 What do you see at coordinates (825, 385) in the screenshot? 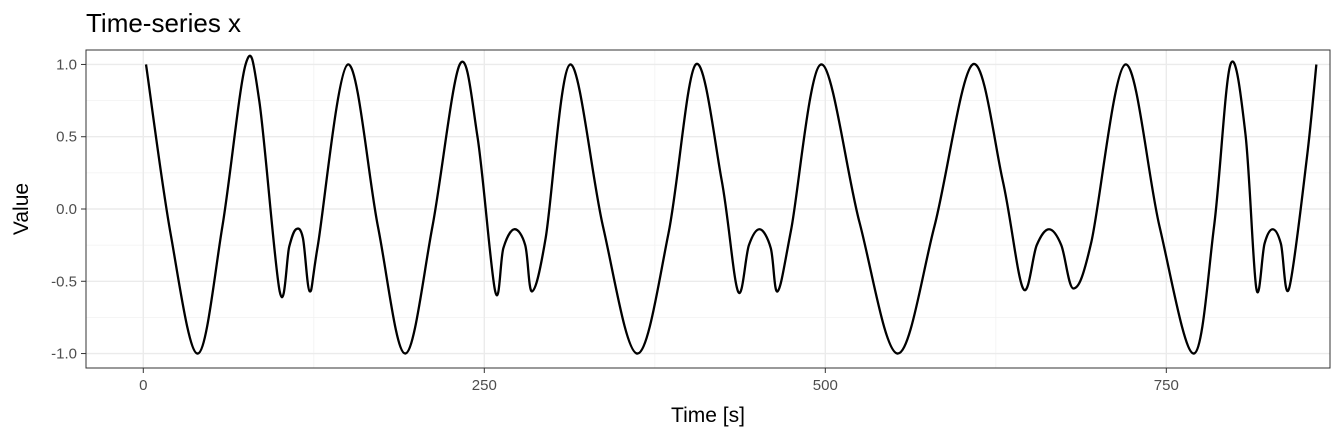
I see `x-tick-label: 500` at bounding box center [825, 385].